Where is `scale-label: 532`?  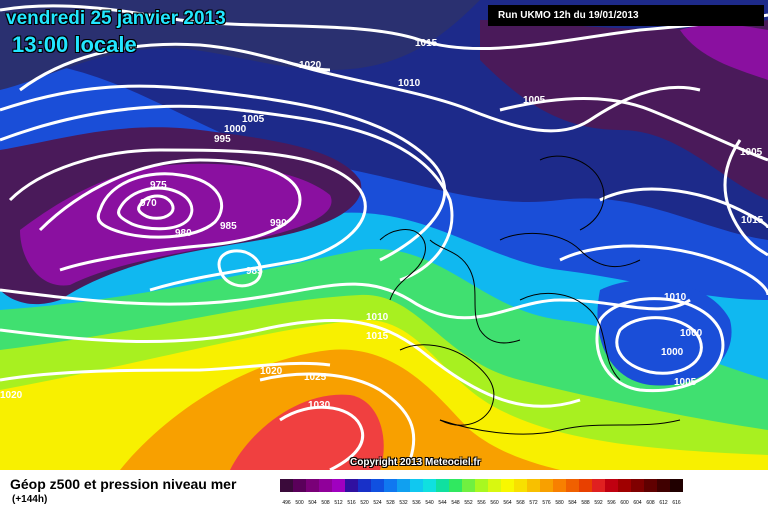 scale-label: 532 is located at coordinates (403, 503).